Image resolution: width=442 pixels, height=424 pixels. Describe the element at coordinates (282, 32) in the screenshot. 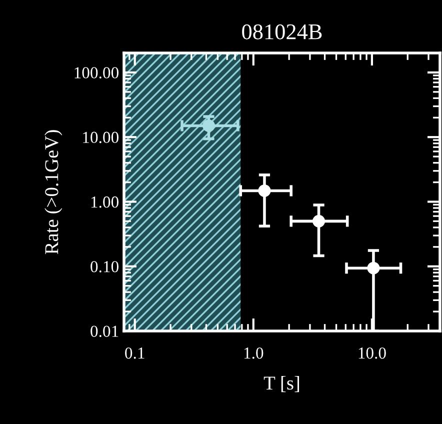

I see `chart-title: 081024B` at that location.